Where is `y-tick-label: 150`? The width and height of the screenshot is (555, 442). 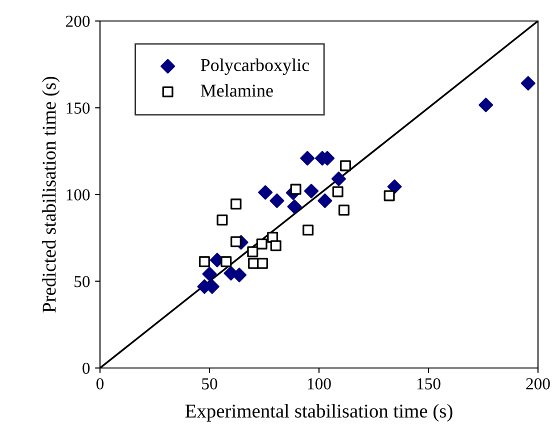
y-tick-label: 150 is located at coordinates (78, 108).